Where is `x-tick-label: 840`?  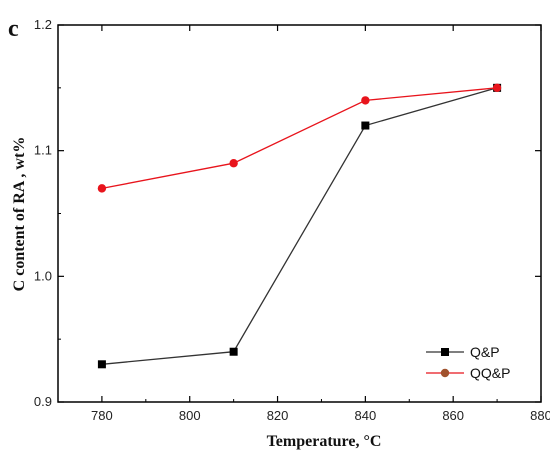 x-tick-label: 840 is located at coordinates (366, 415).